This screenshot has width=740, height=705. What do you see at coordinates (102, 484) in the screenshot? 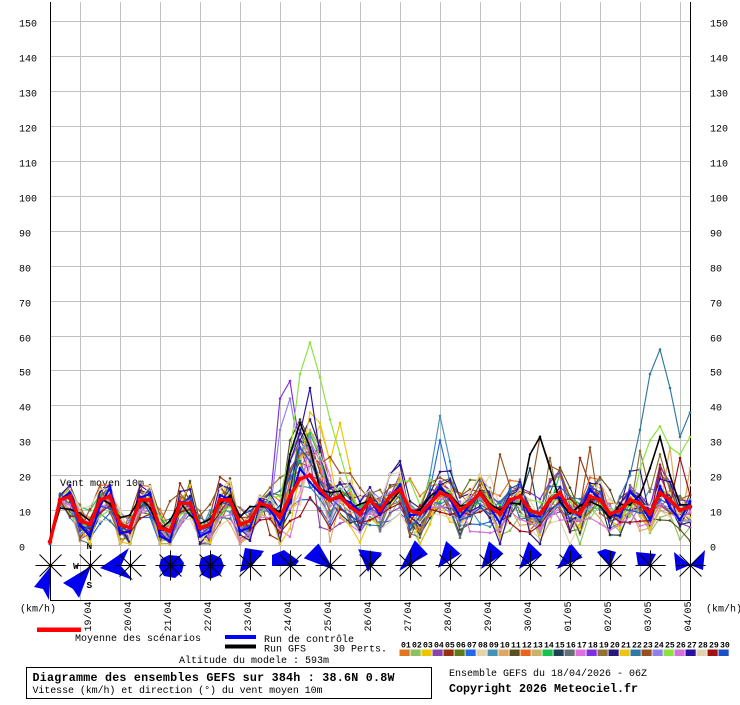
I see `svg-text: Vent moyen 10m` at bounding box center [102, 484].